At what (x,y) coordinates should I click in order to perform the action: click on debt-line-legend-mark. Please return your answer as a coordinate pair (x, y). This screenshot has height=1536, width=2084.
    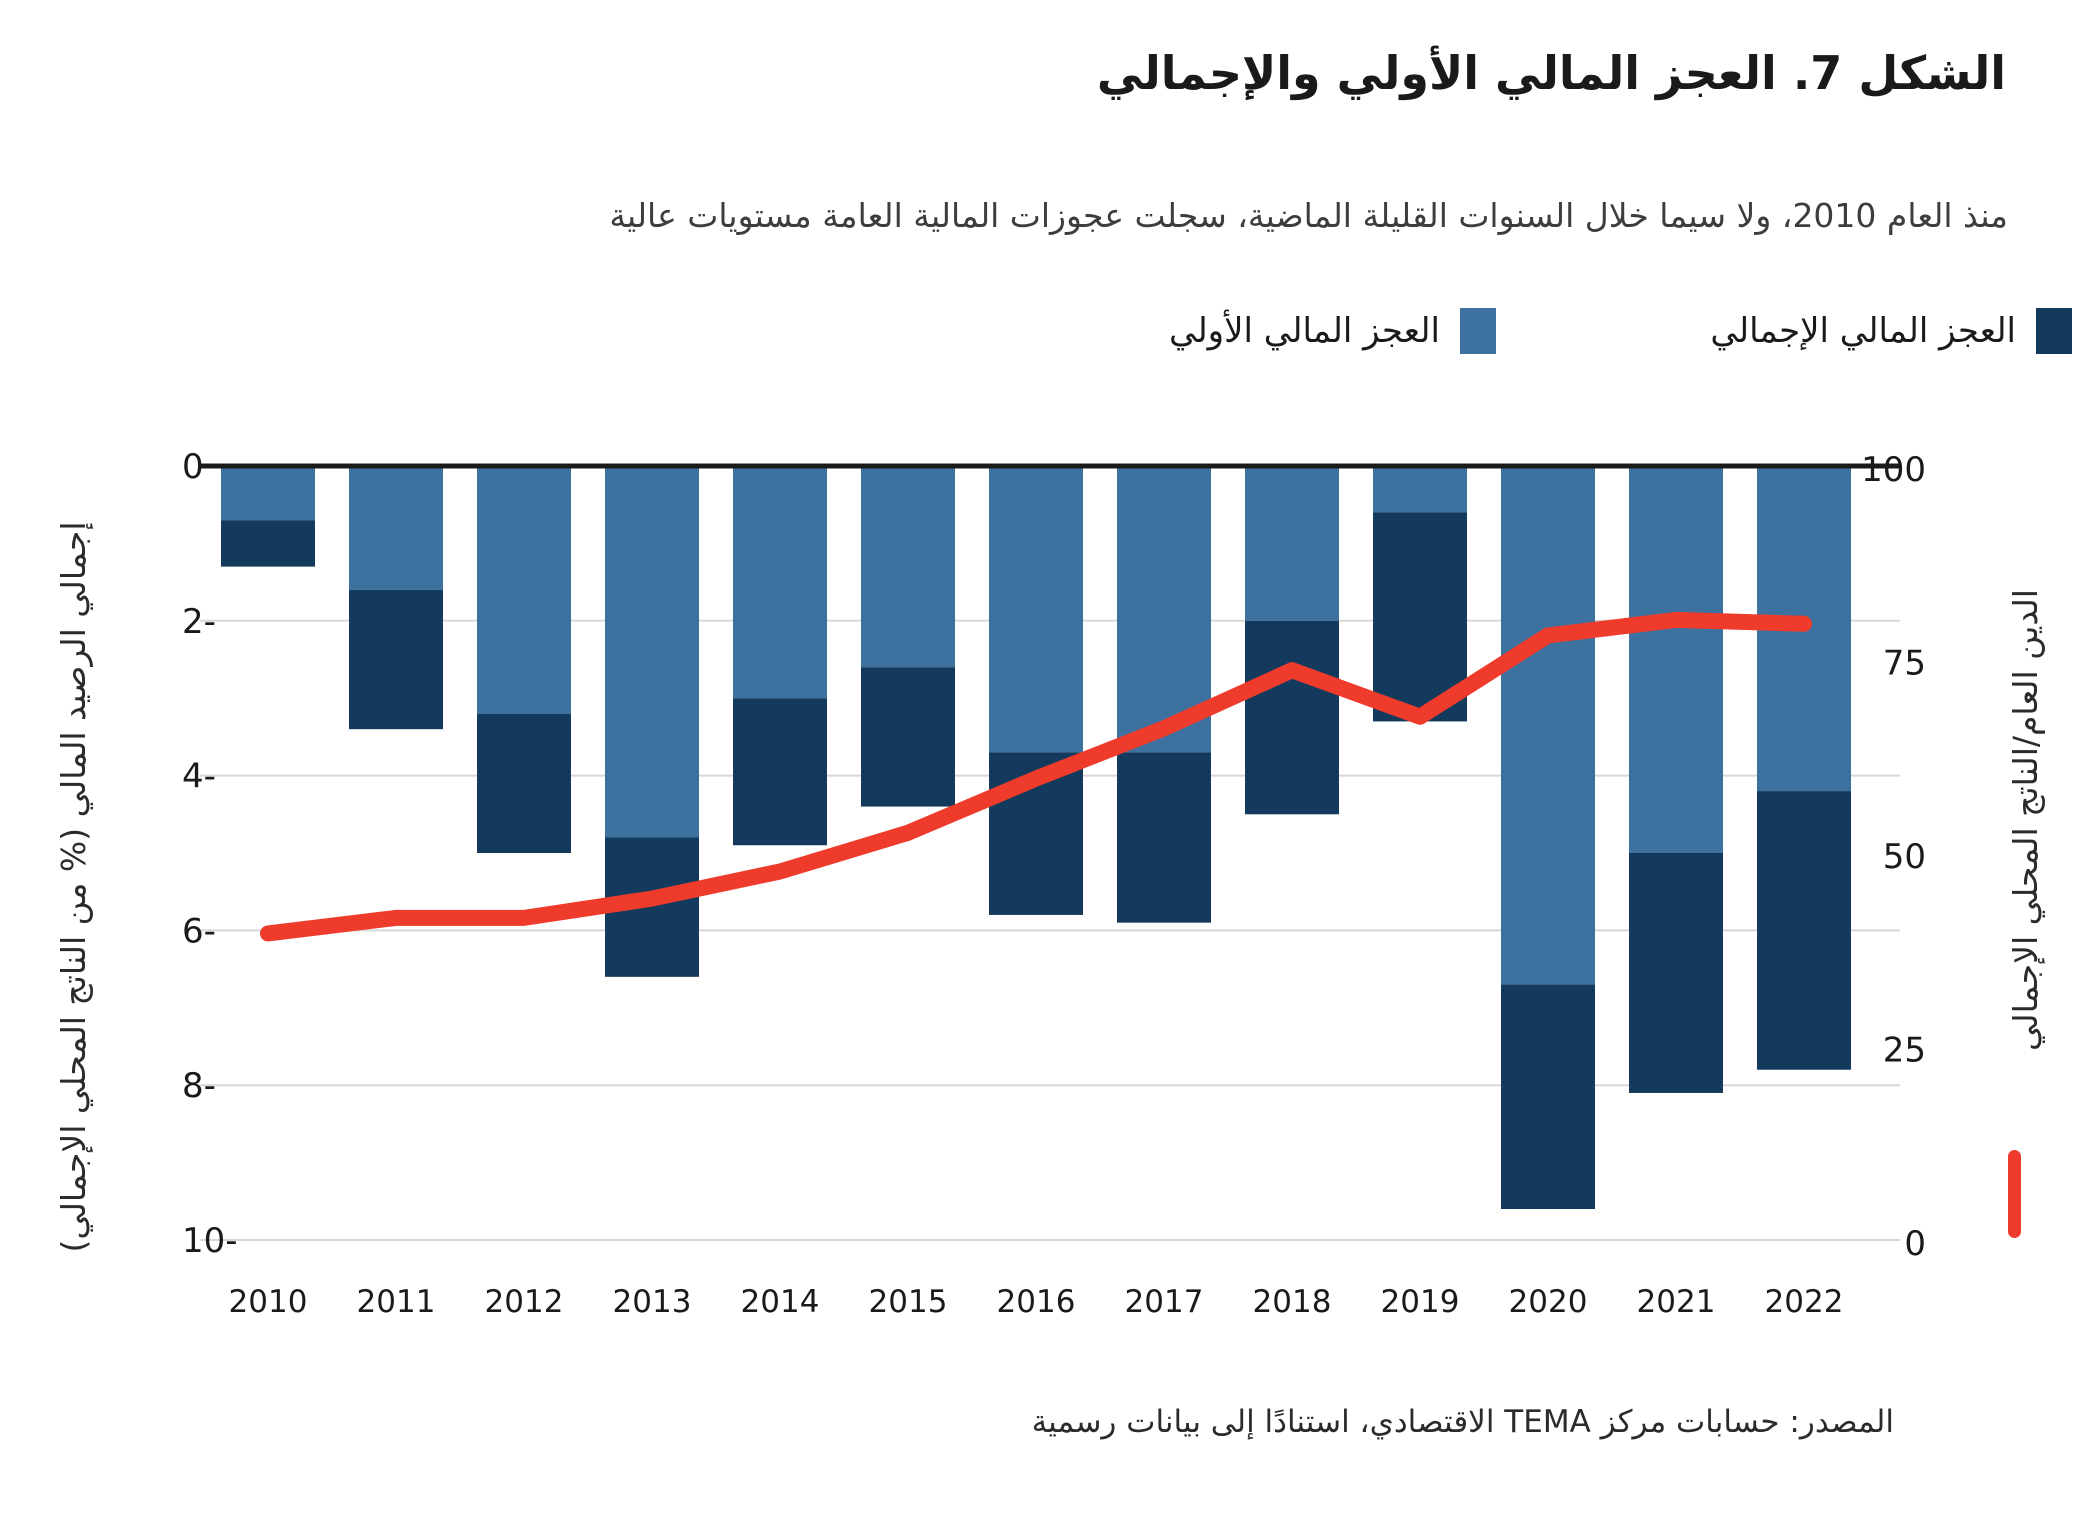
    Looking at the image, I should click on (2014, 1194).